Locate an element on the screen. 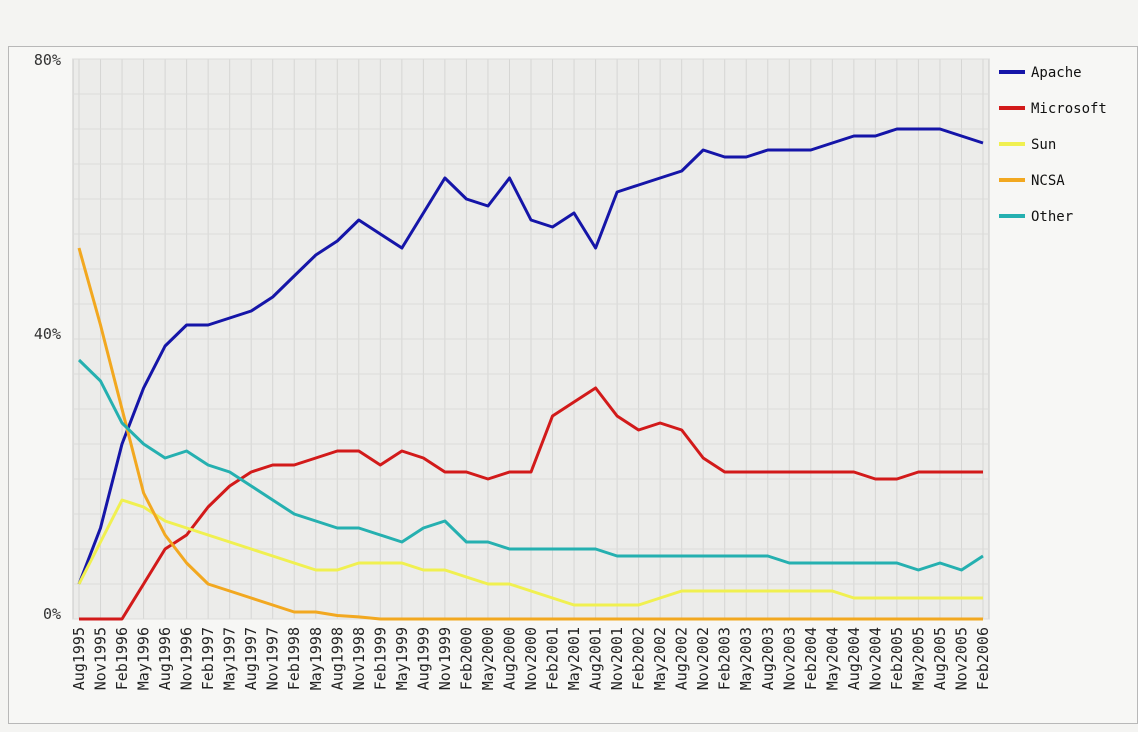  x-tick-label: Nov1999 is located at coordinates (445, 658).